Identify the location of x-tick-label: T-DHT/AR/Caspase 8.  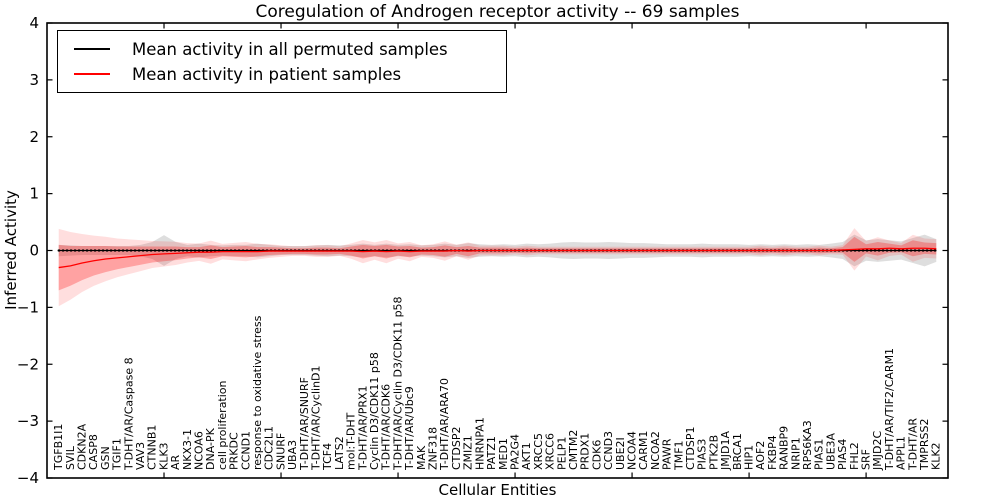
(128, 414).